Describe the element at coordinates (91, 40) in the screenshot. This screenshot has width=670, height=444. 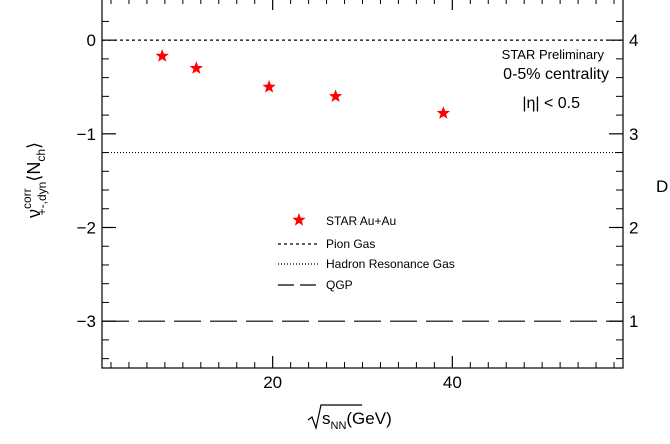
I see `y-tick-label: 0` at that location.